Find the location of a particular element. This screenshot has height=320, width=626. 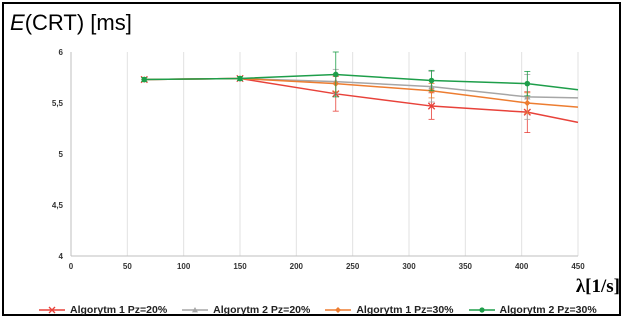

y-tick-label: 4 is located at coordinates (61, 256).